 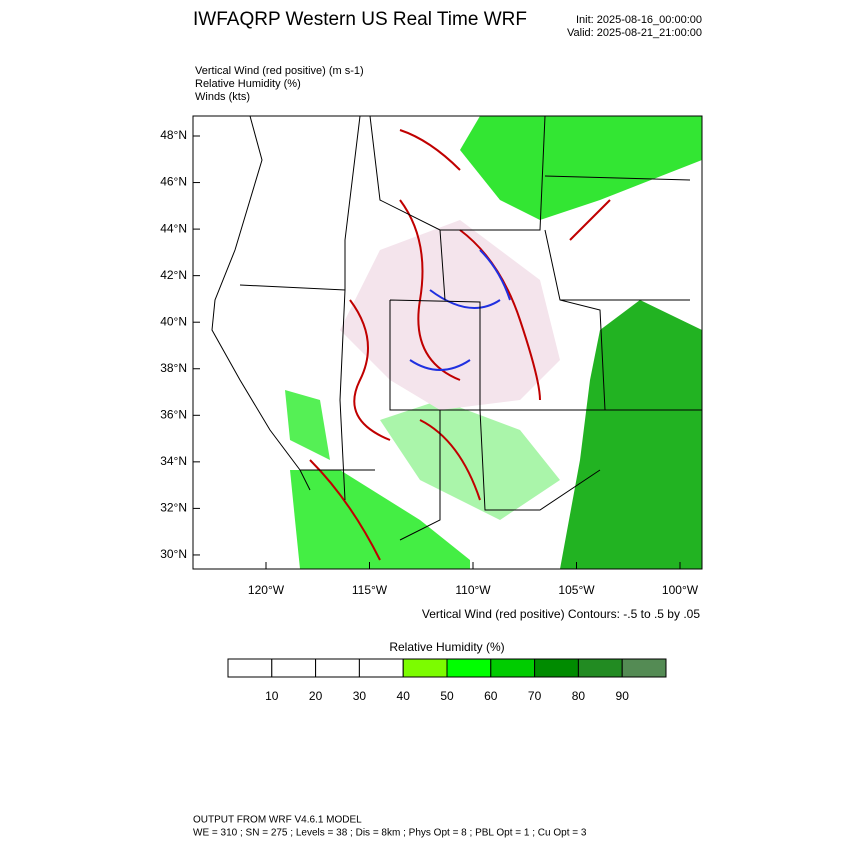 I want to click on lat-label: 44°N, so click(x=173, y=228).